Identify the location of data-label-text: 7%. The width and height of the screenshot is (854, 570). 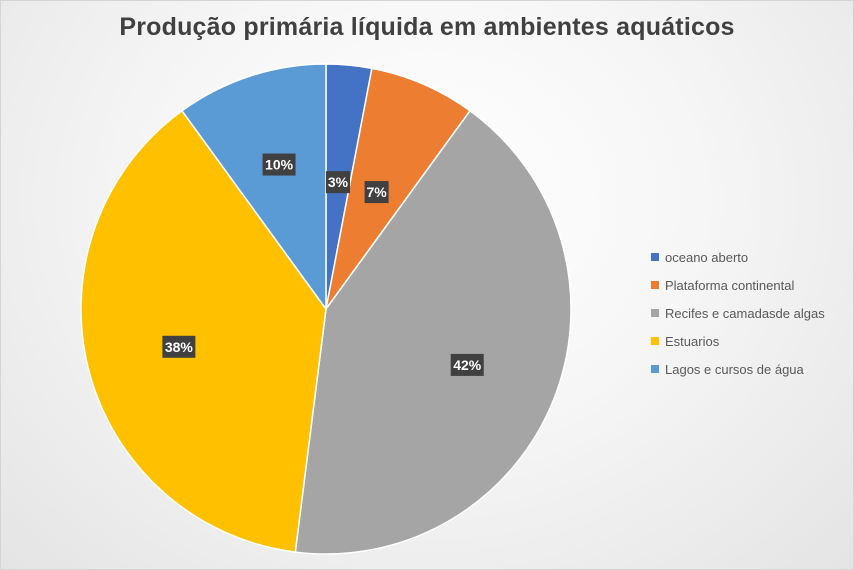
(376, 192).